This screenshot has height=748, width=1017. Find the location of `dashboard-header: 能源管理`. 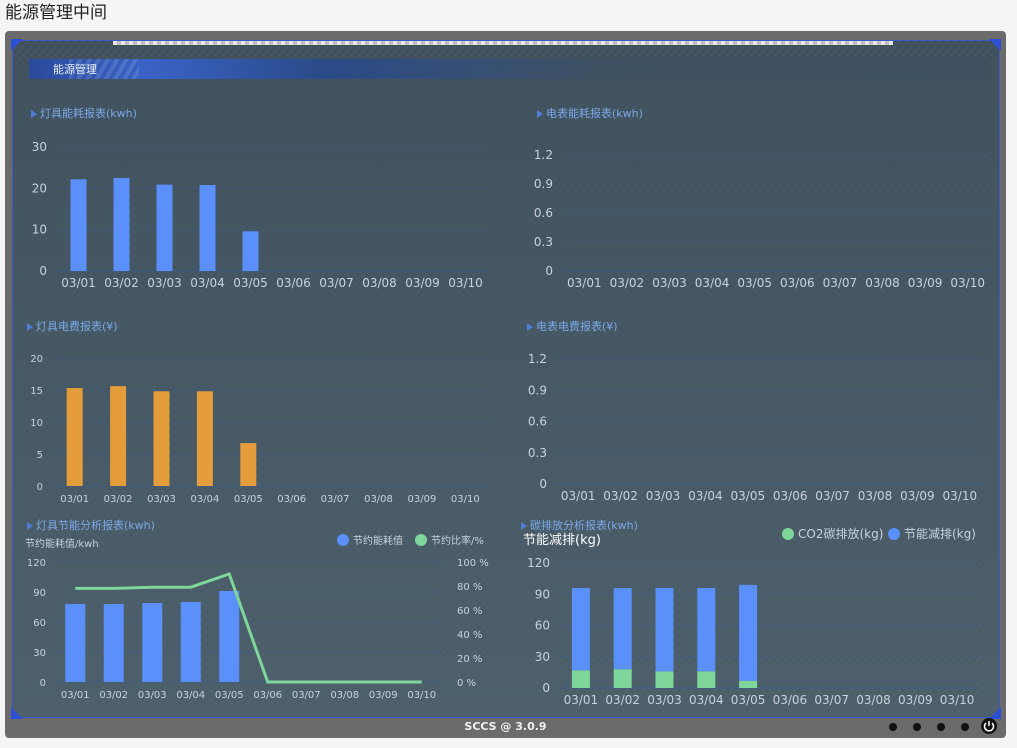

dashboard-header: 能源管理 is located at coordinates (509, 69).